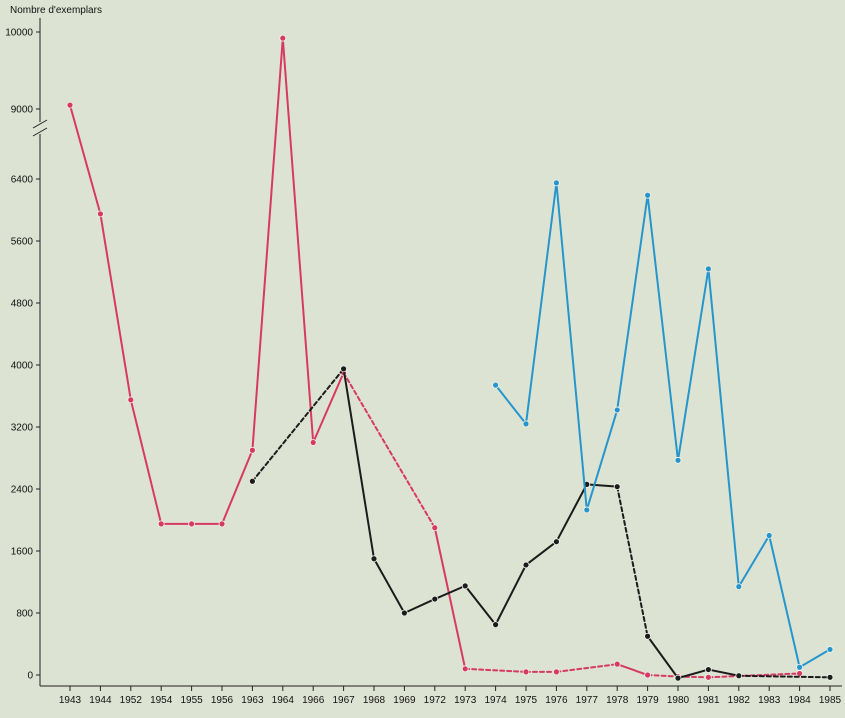 The height and width of the screenshot is (718, 845). Describe the element at coordinates (526, 700) in the screenshot. I see `x-tick-label: 1975` at that location.